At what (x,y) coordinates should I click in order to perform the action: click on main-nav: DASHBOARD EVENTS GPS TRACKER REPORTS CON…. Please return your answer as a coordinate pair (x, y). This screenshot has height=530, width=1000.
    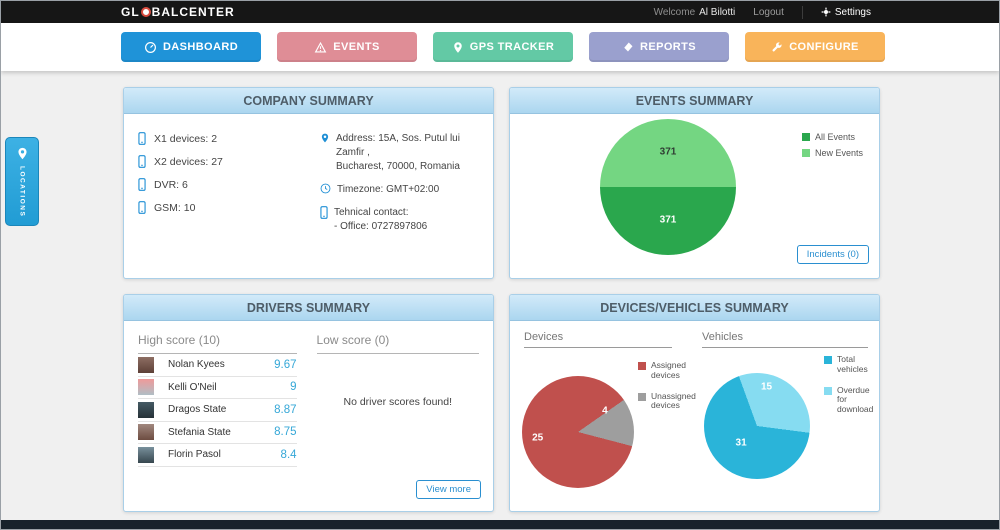
    Looking at the image, I should click on (500, 47).